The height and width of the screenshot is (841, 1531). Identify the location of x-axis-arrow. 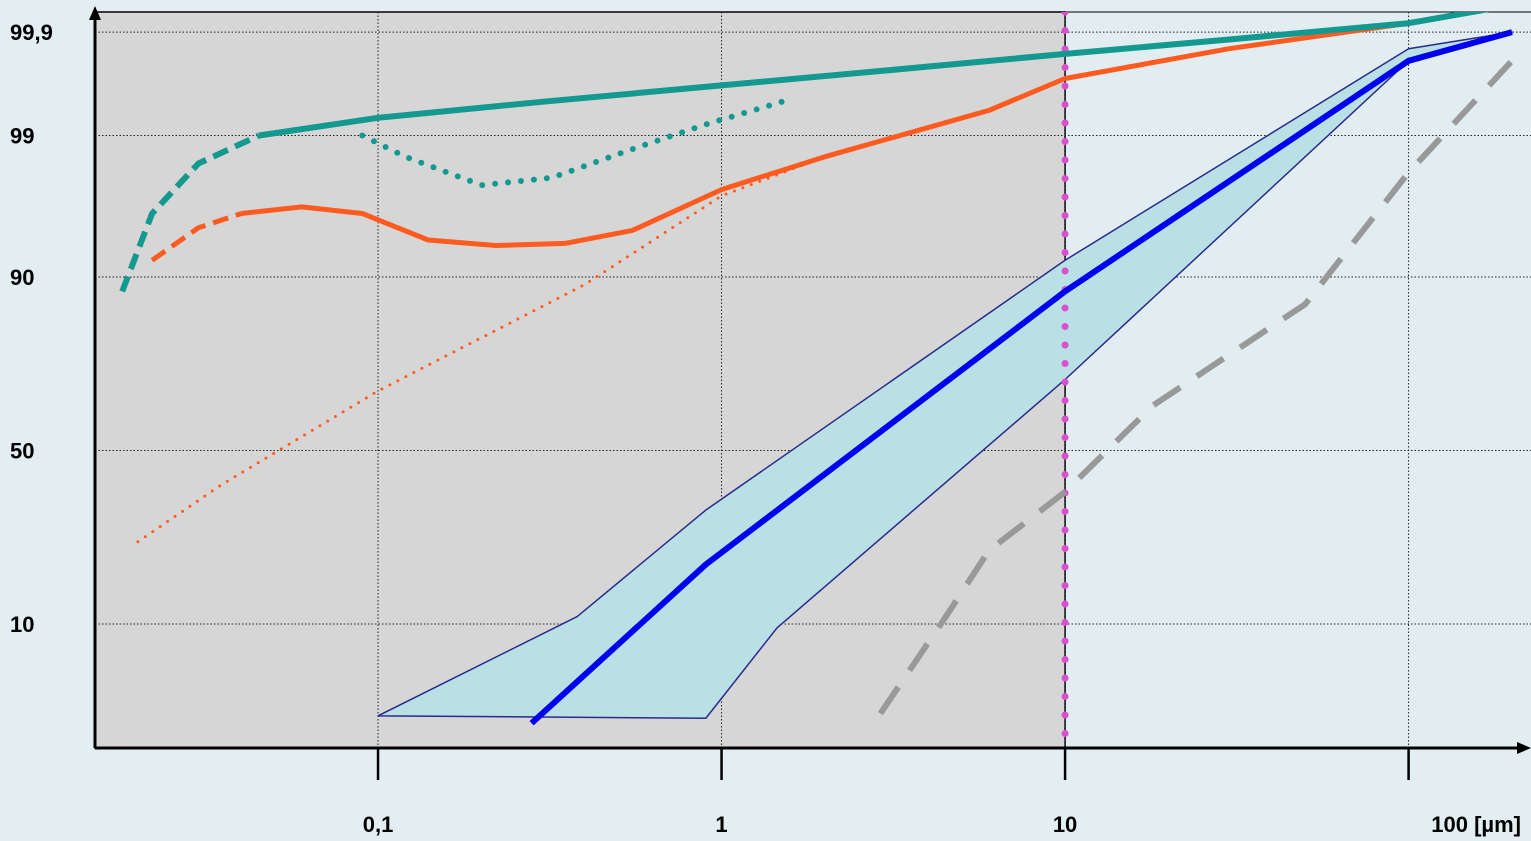
(1524, 748).